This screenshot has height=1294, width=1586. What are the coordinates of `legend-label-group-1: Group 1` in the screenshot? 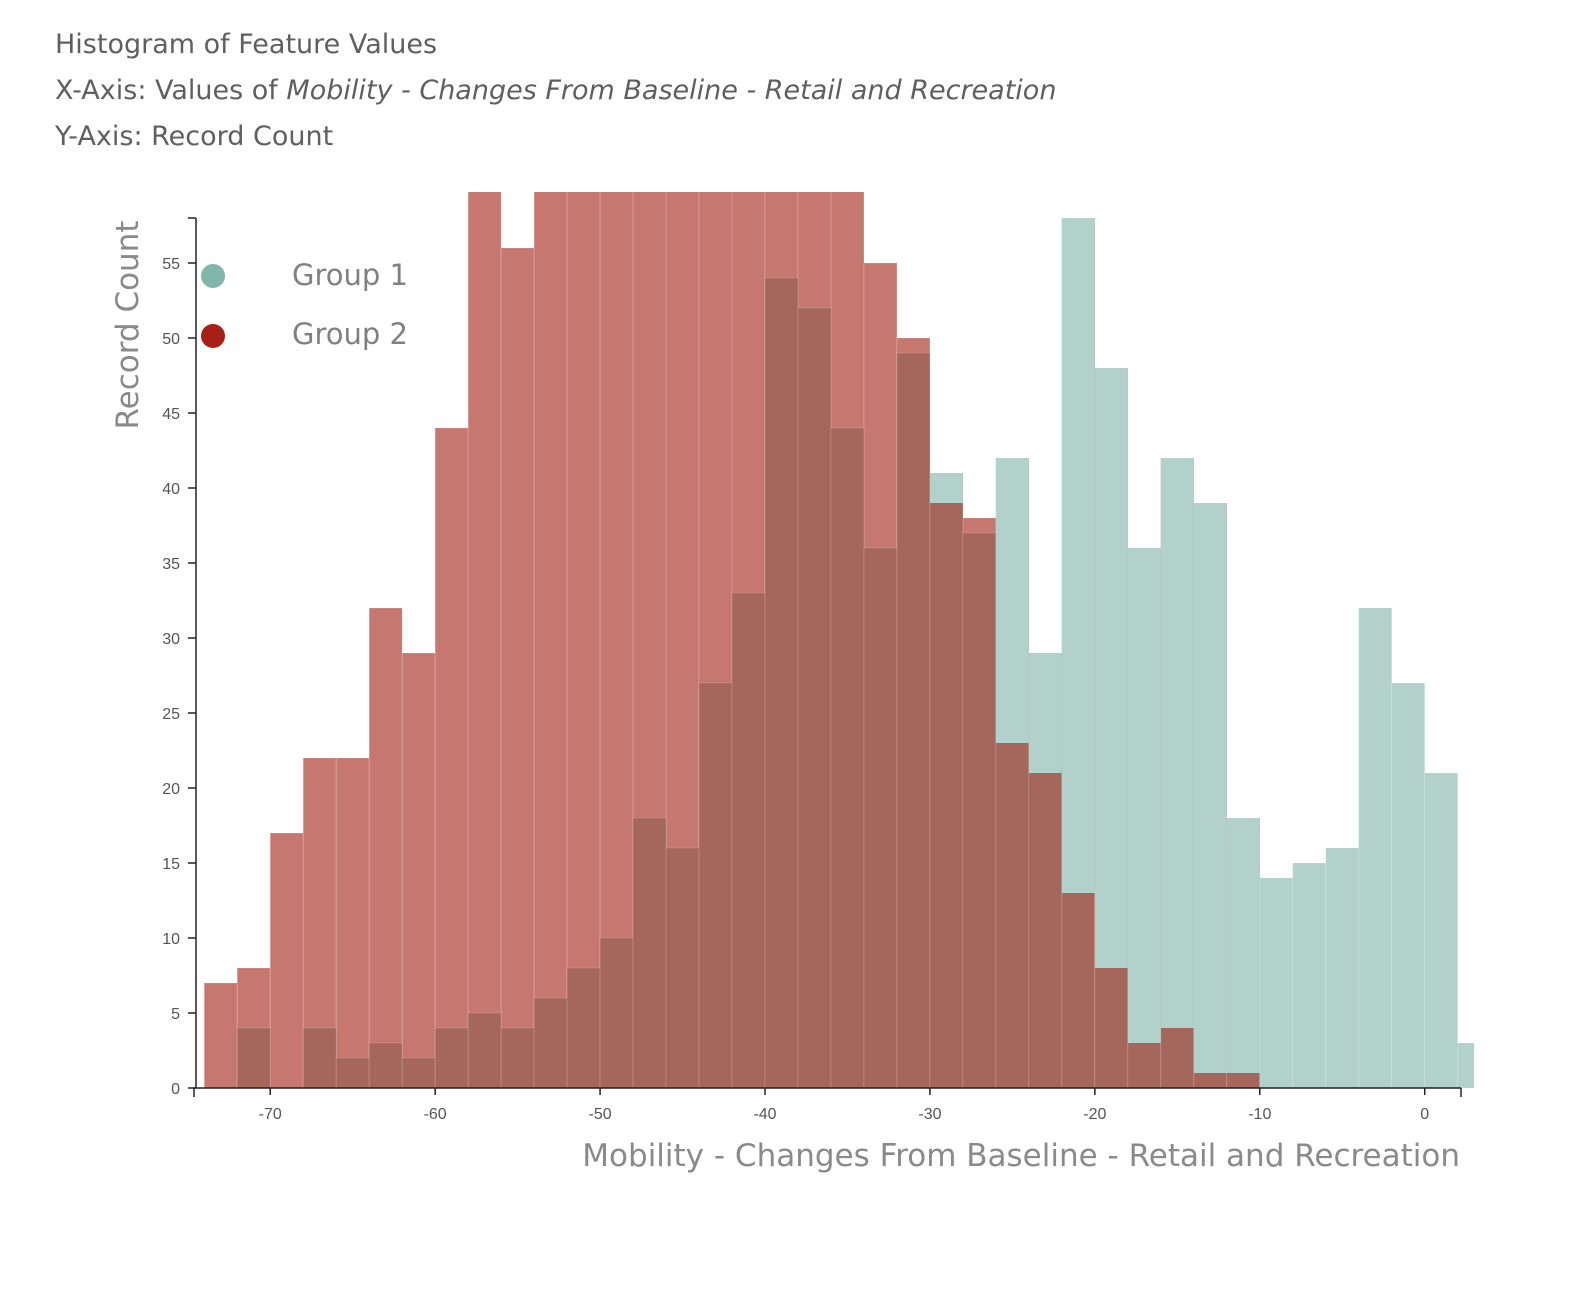 It's located at (350, 275).